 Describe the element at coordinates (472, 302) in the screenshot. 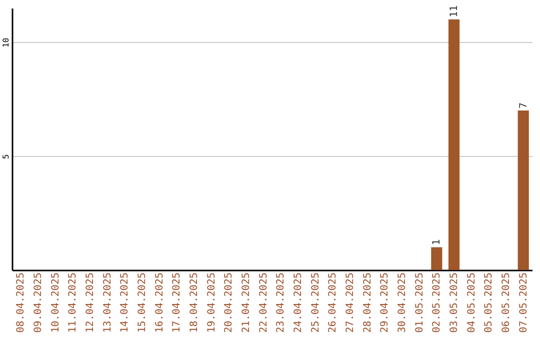

I see `x-tick-label: 04.05.2025` at that location.